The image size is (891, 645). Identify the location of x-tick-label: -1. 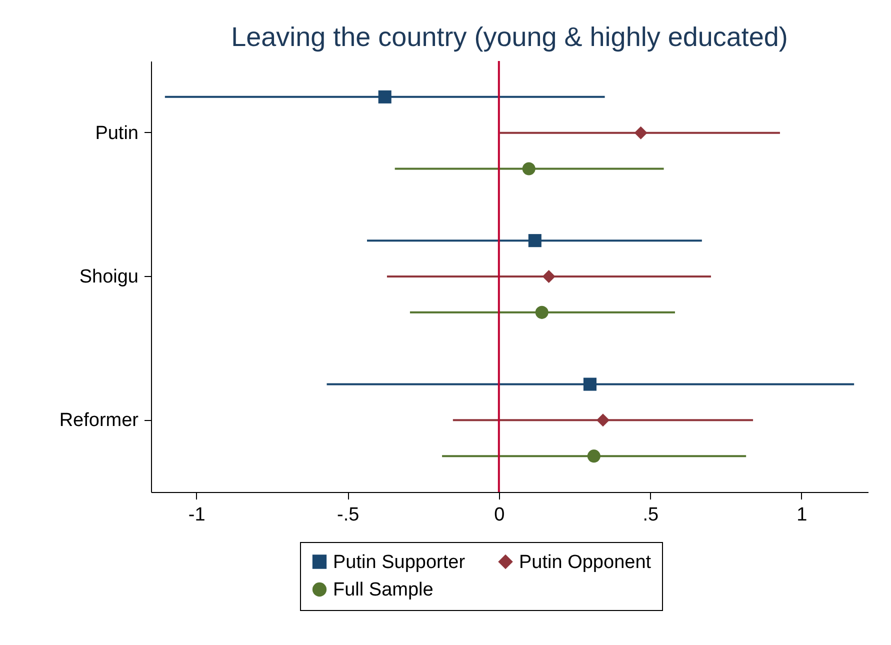
(197, 515).